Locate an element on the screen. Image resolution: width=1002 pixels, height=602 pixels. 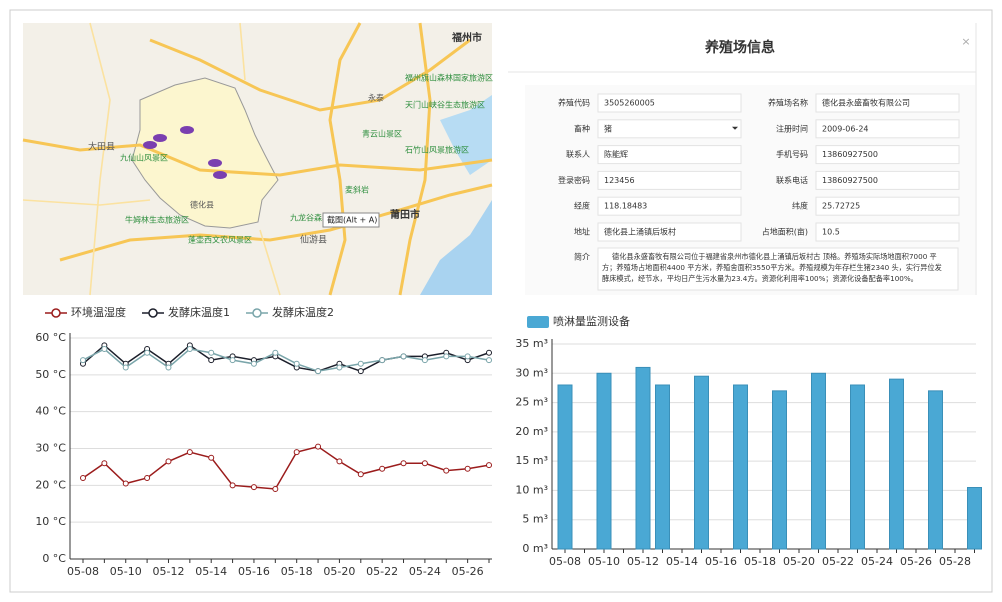
y-tick-label: 20 m³ is located at coordinates (531, 431).